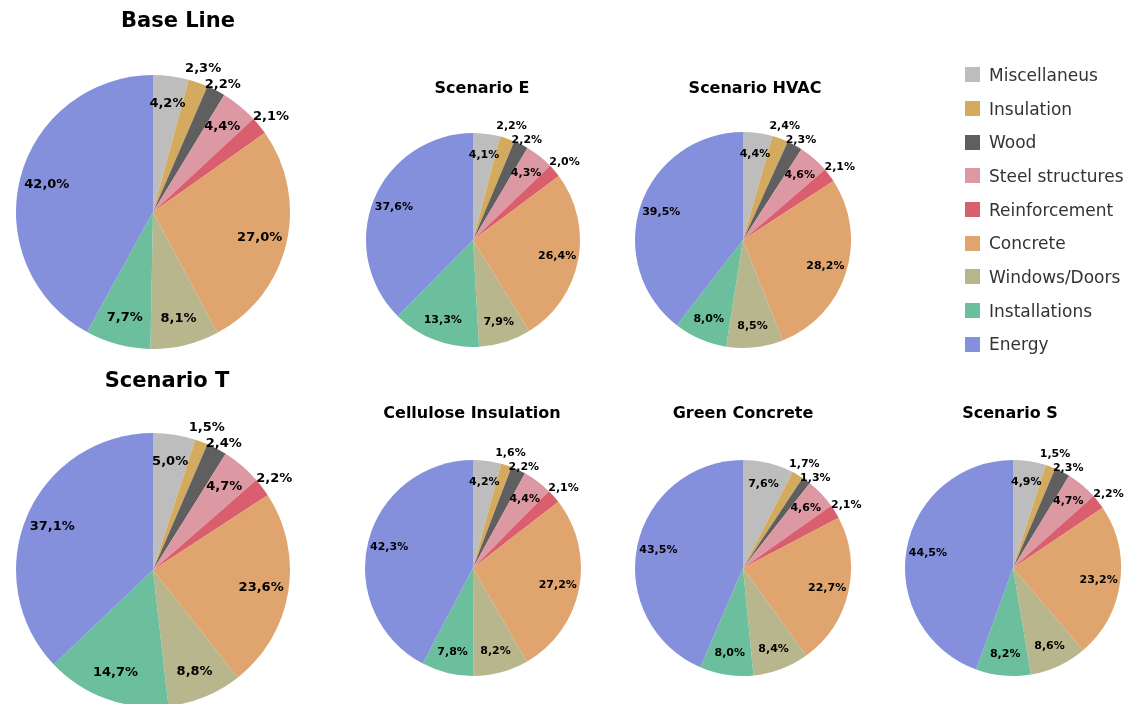 This screenshot has height=704, width=1142. What do you see at coordinates (1098, 579) in the screenshot?
I see `data-label: 23,2%` at bounding box center [1098, 579].